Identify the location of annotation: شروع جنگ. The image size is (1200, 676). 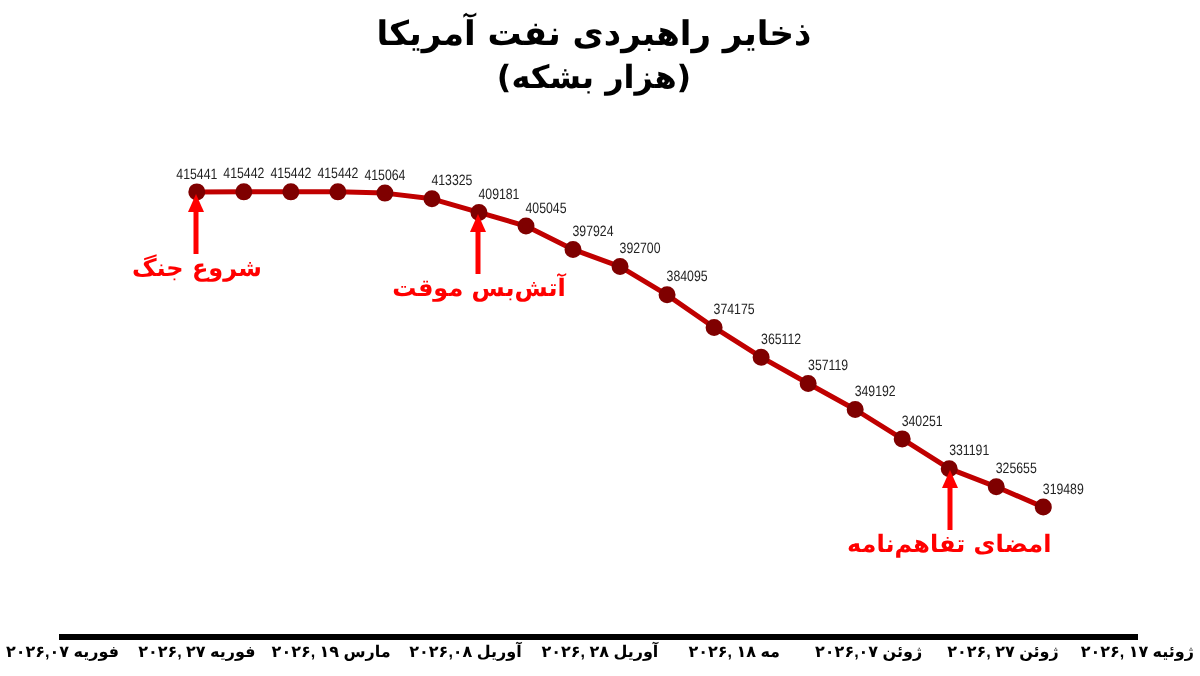
(196, 267).